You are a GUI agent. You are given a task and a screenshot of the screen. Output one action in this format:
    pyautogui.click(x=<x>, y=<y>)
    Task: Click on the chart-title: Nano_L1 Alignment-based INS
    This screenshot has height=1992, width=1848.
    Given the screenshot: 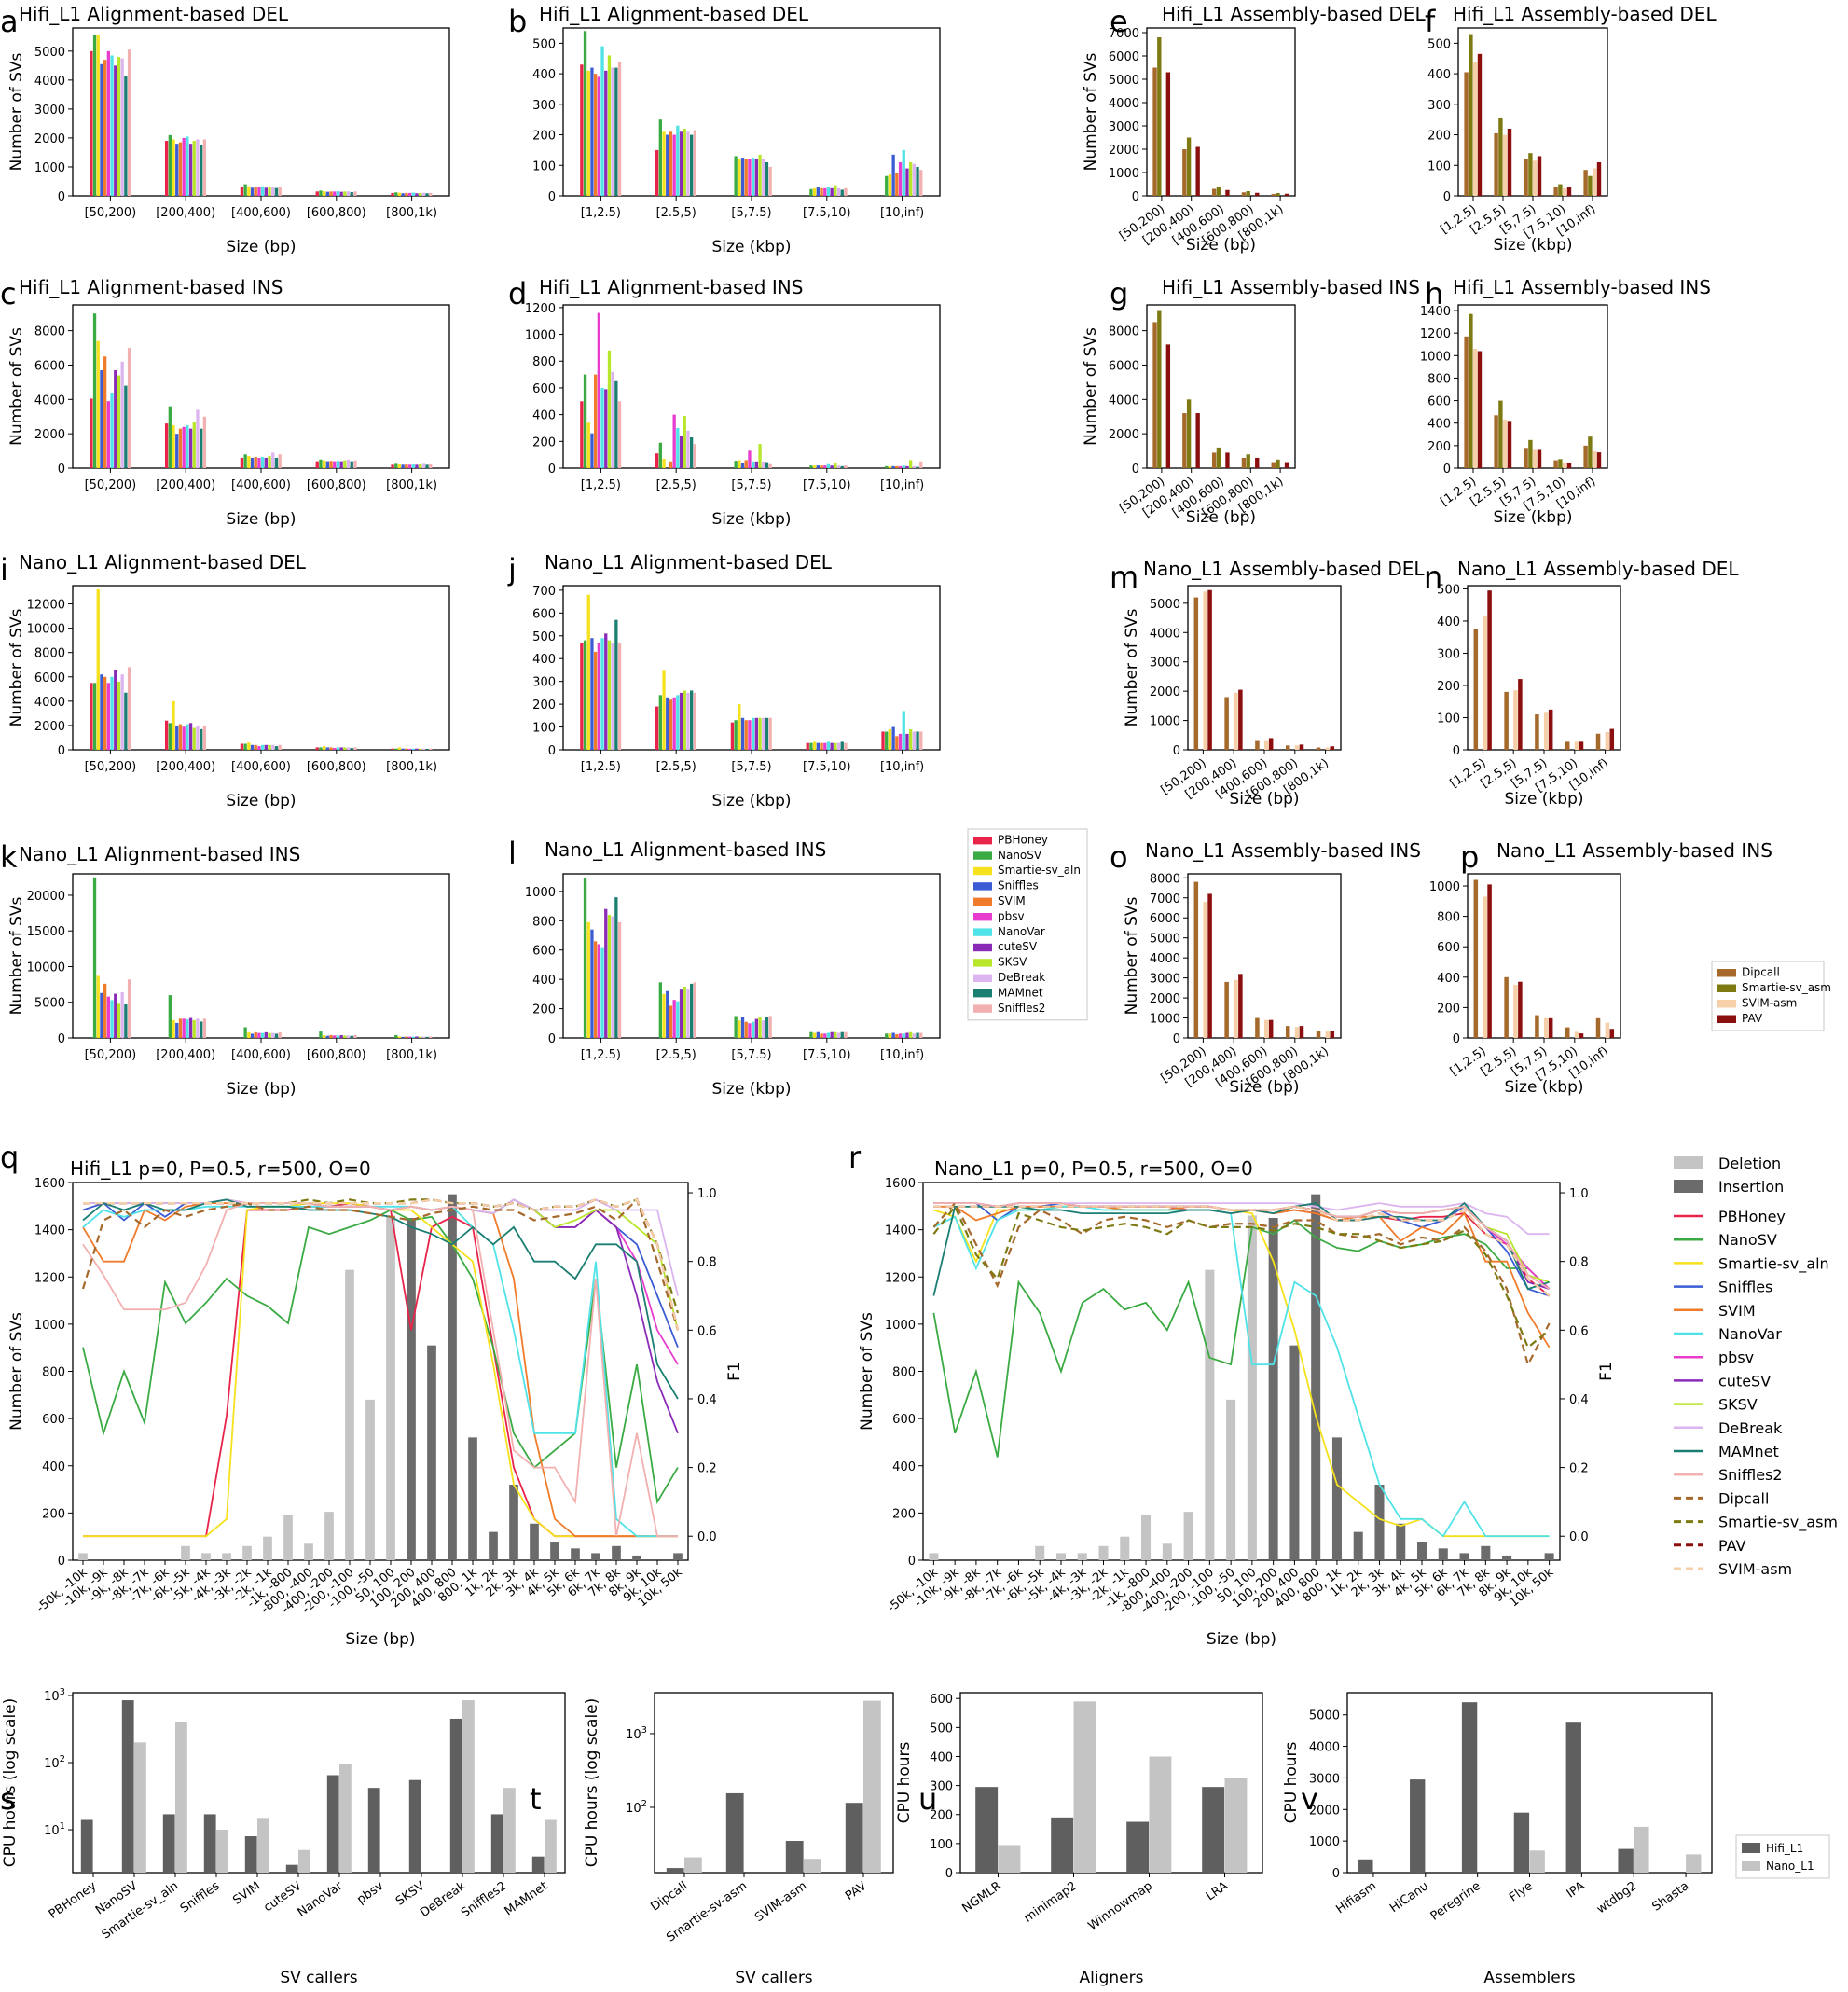 What is the action you would take?
    pyautogui.click(x=685, y=849)
    